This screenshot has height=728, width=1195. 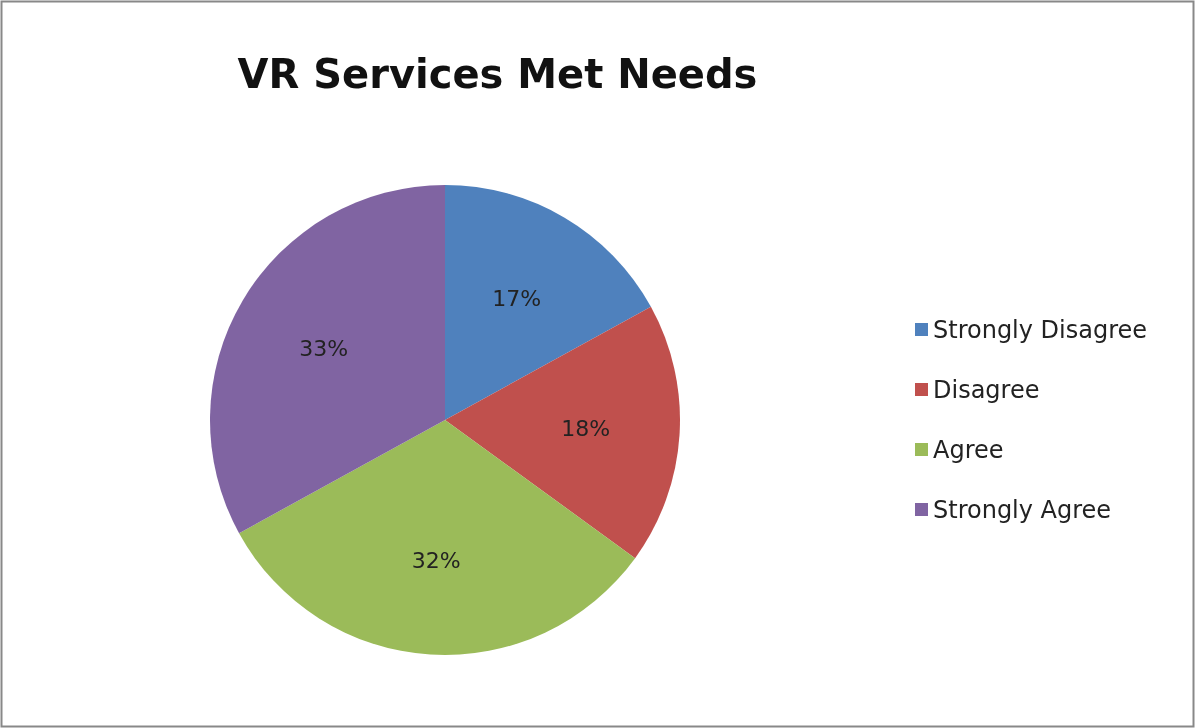 What do you see at coordinates (1040, 330) in the screenshot?
I see `legend-label: Strongly Disagree` at bounding box center [1040, 330].